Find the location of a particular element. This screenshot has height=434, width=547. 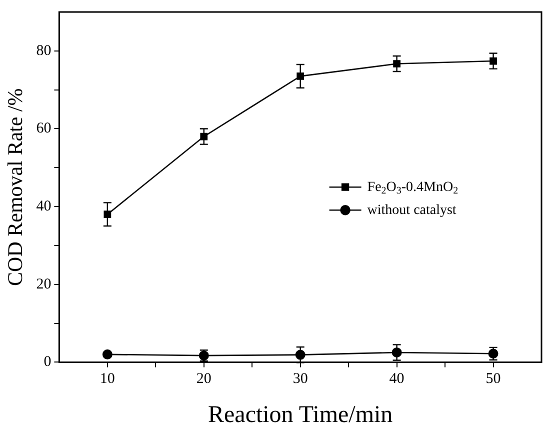

x-tick-label: 20 is located at coordinates (204, 379).